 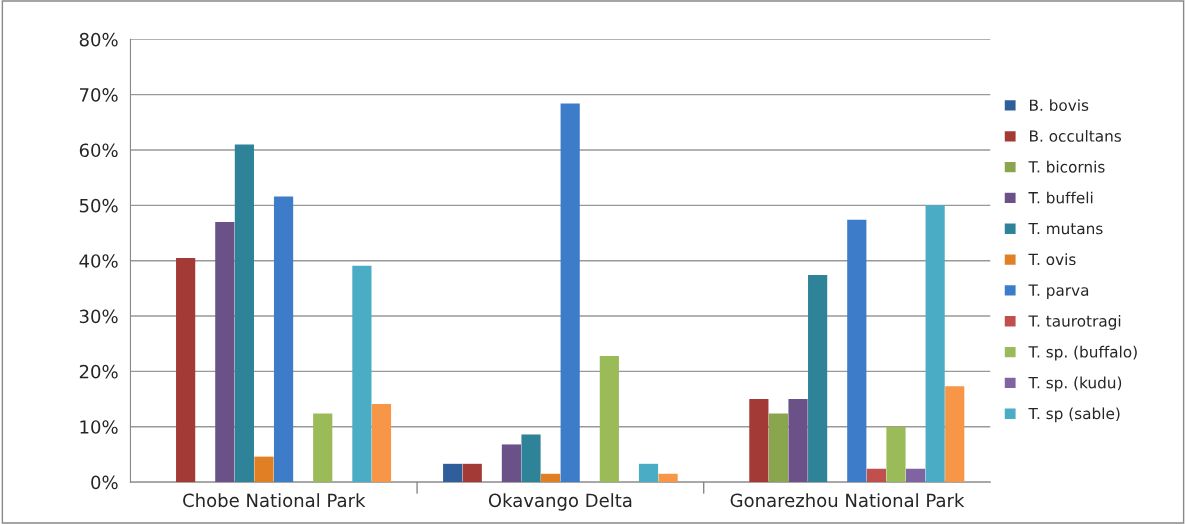 What do you see at coordinates (274, 500) in the screenshot?
I see `x-tick-label: Chobe National Park` at bounding box center [274, 500].